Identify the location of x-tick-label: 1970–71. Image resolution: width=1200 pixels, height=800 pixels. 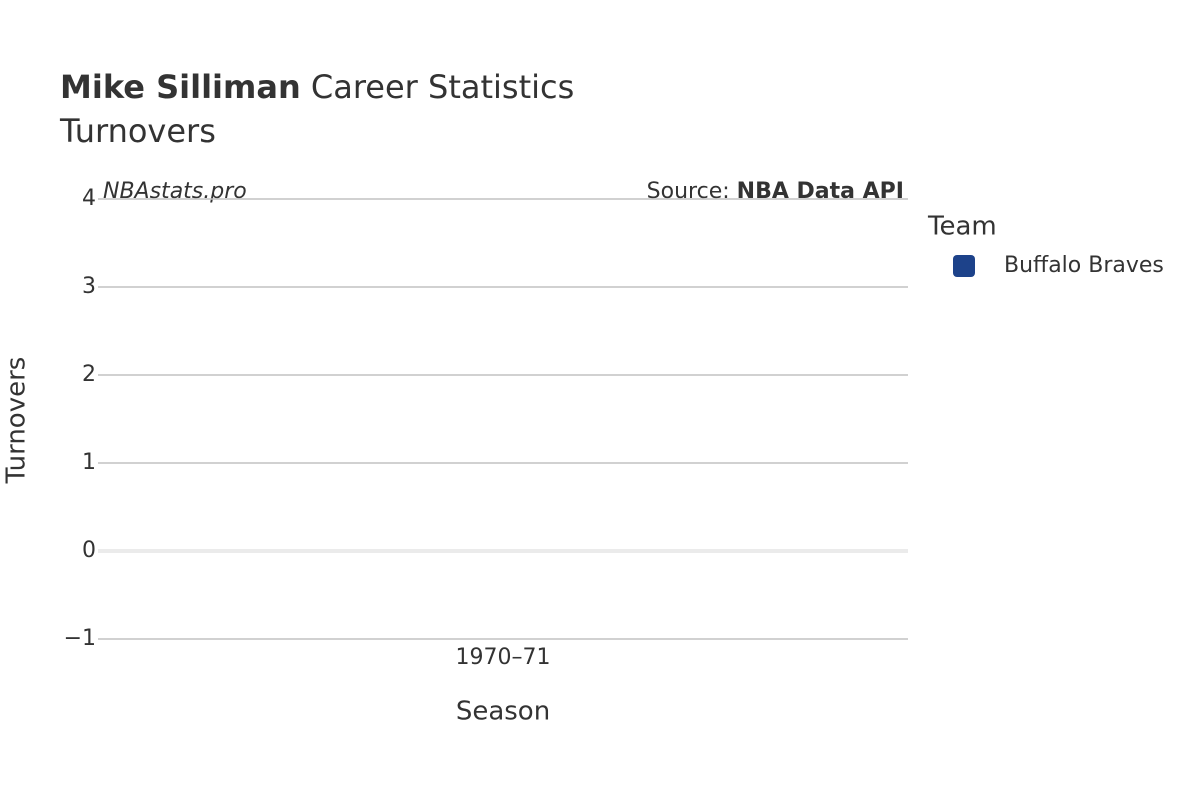
(503, 657).